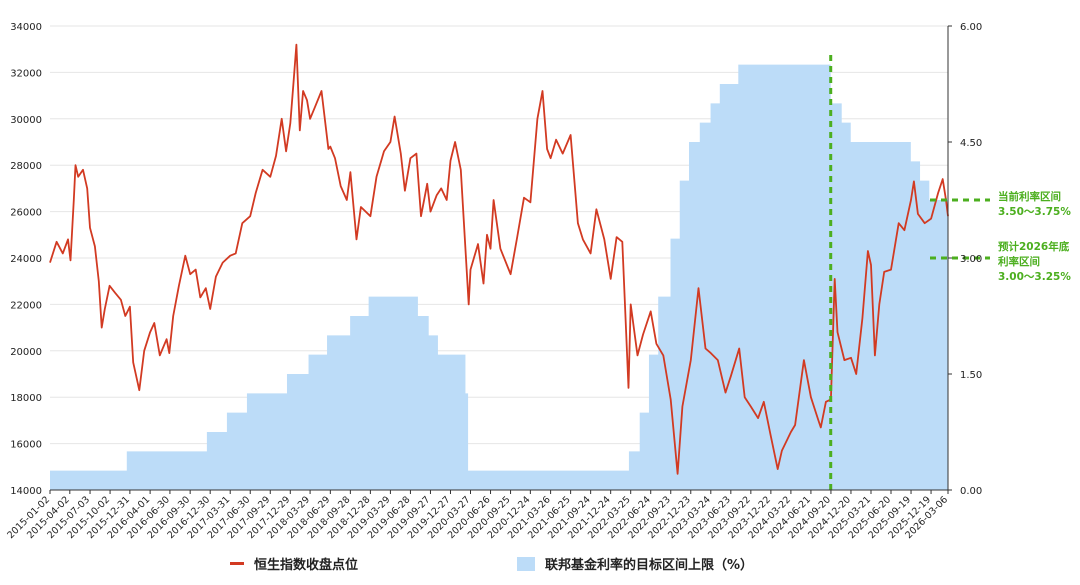  What do you see at coordinates (26, 27) in the screenshot?
I see `y-left-tick-label: 34000` at bounding box center [26, 27].